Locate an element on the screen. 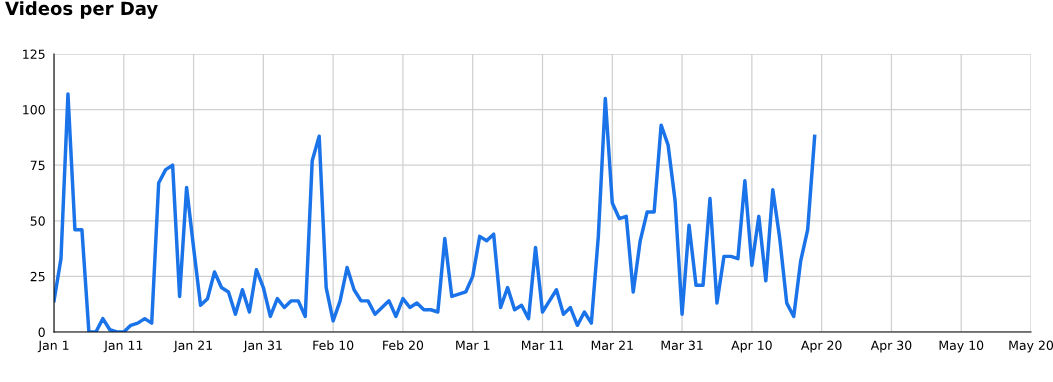 This screenshot has width=1053, height=382. x-tick-label: Mar 21 is located at coordinates (612, 345).